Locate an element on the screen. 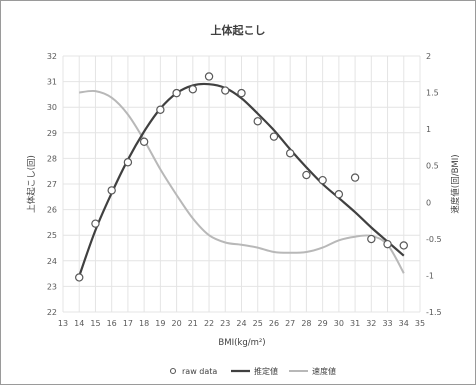 The width and height of the screenshot is (476, 385). y2-axis-label: 速度値(回/BMI) is located at coordinates (455, 183).